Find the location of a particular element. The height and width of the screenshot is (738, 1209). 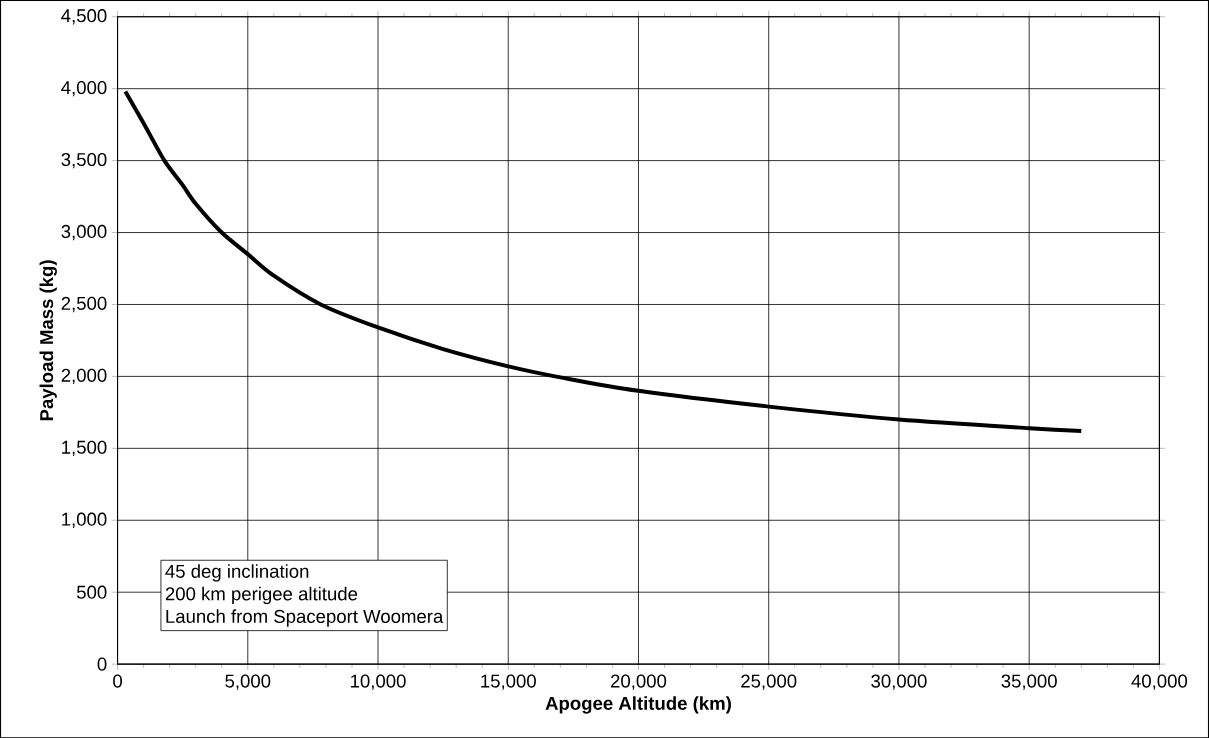

y-tick-label: 3,000 is located at coordinates (84, 232).